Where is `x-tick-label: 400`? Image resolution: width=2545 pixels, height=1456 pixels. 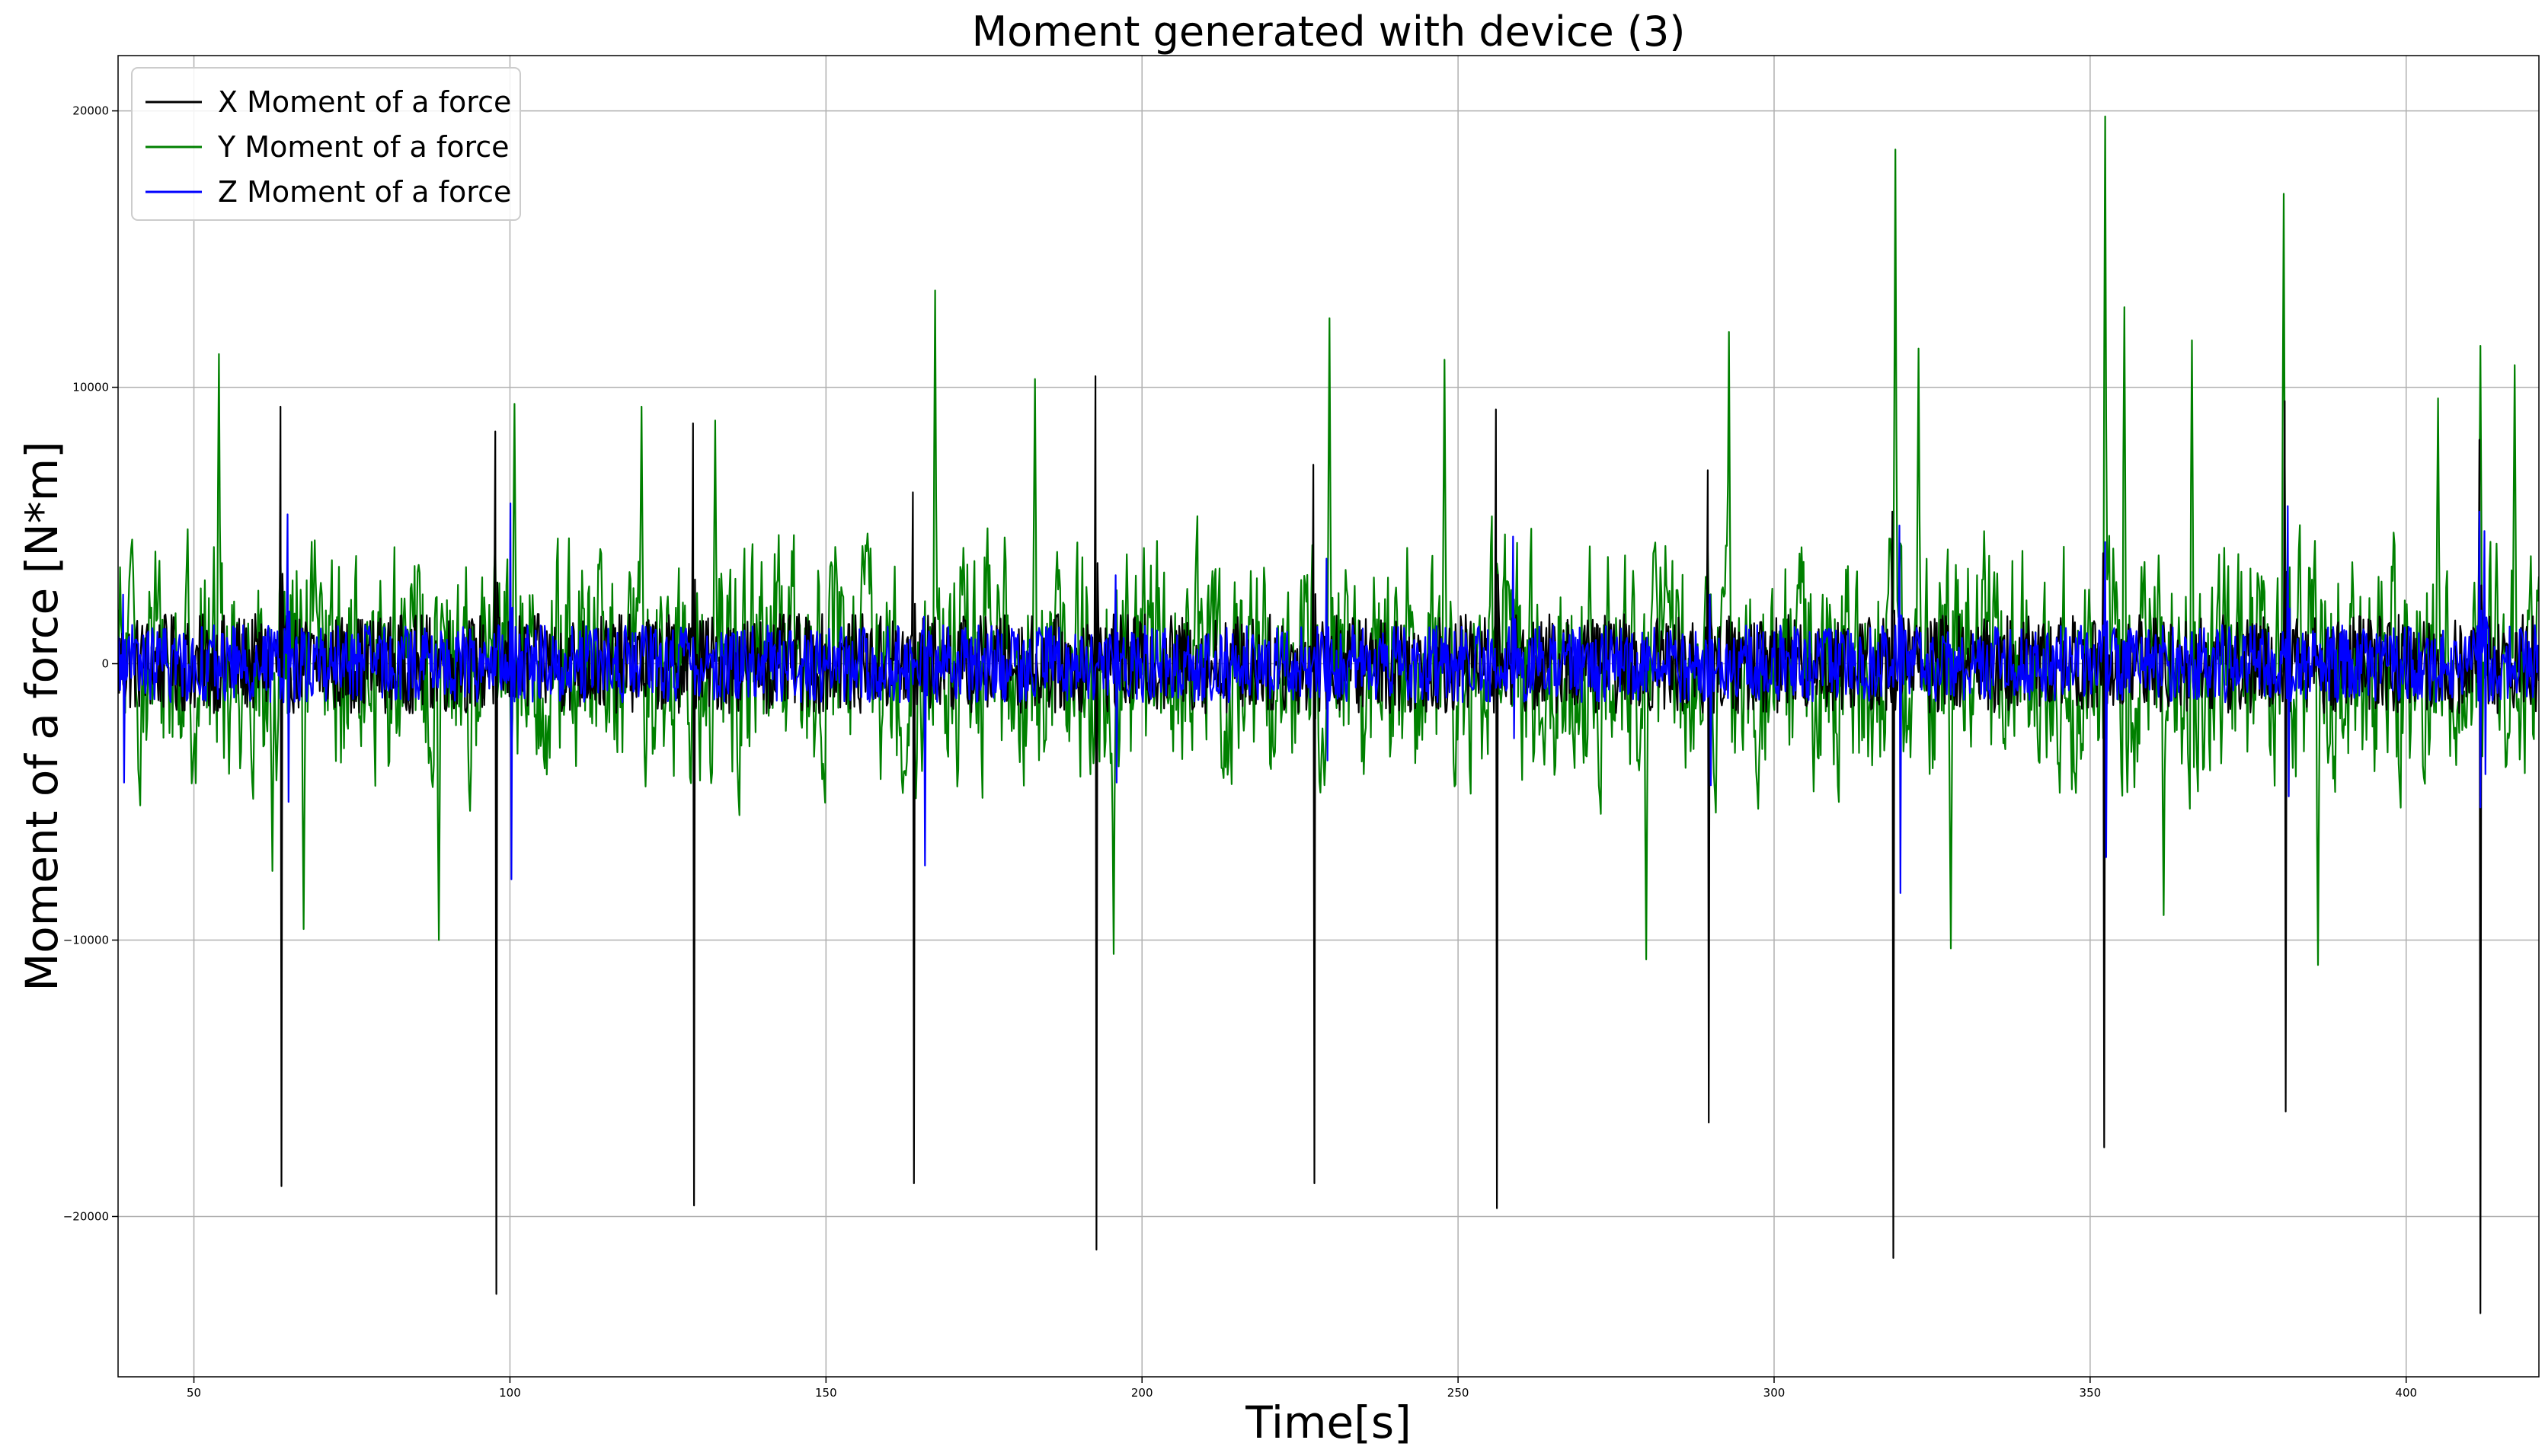 x-tick-label: 400 is located at coordinates (2406, 1393).